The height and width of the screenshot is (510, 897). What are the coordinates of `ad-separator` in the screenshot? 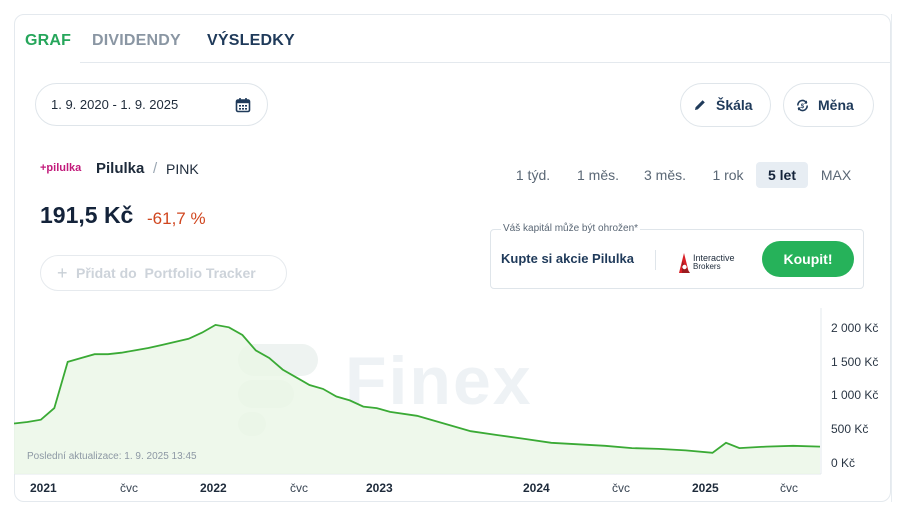 It's located at (655, 260).